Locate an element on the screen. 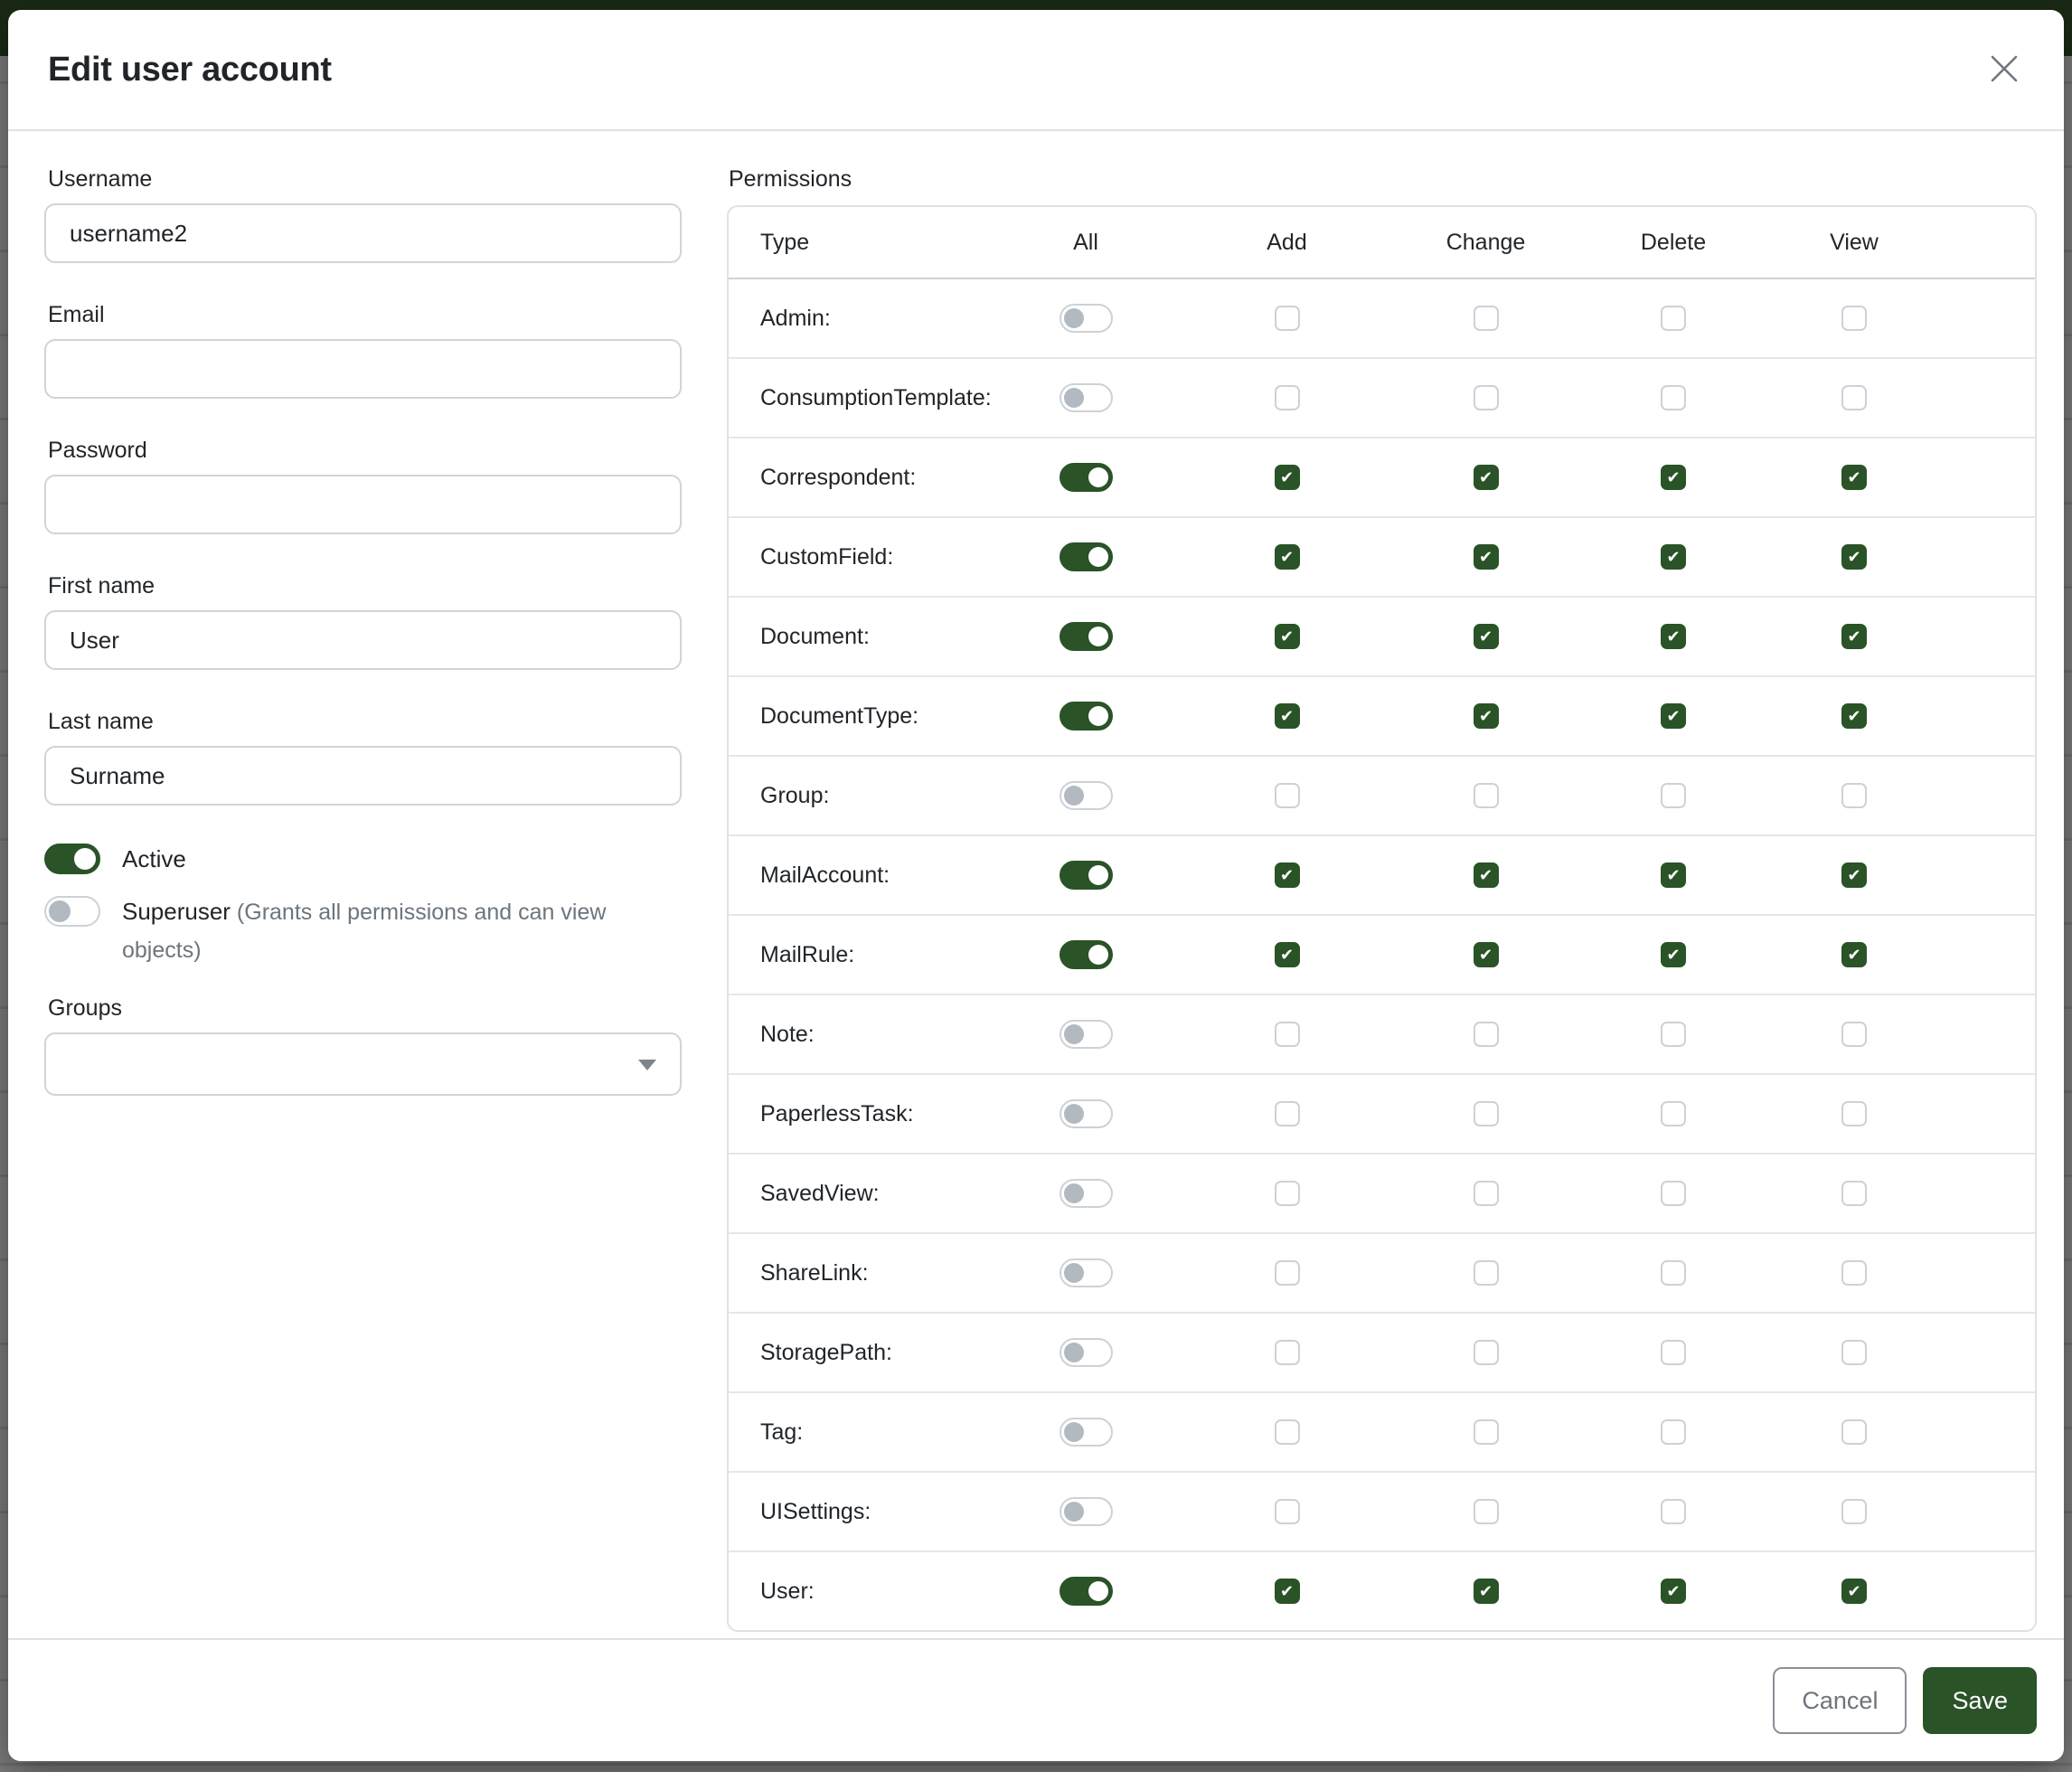  permission-type-label: UISettings: is located at coordinates (815, 1511).